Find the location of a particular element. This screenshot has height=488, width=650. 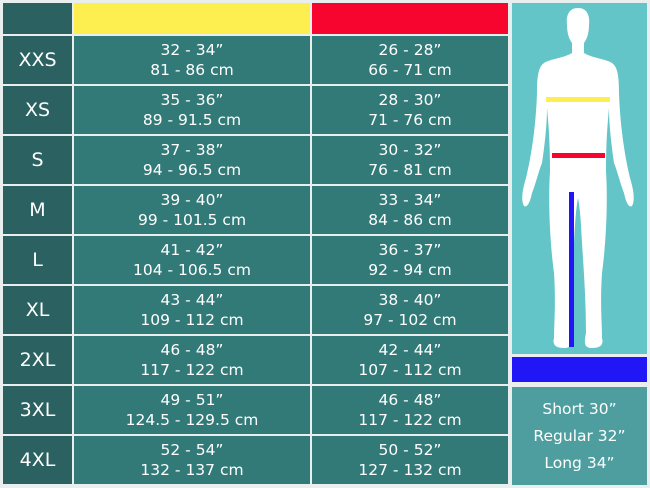

waist-cell: 50 - 52” 127 - 132 cm is located at coordinates (410, 460).